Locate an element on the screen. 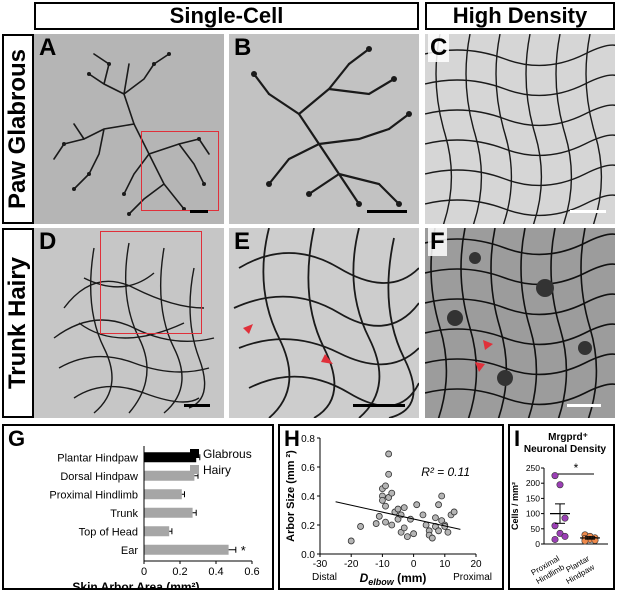  x-axis-left-label: Distal is located at coordinates (324, 577).